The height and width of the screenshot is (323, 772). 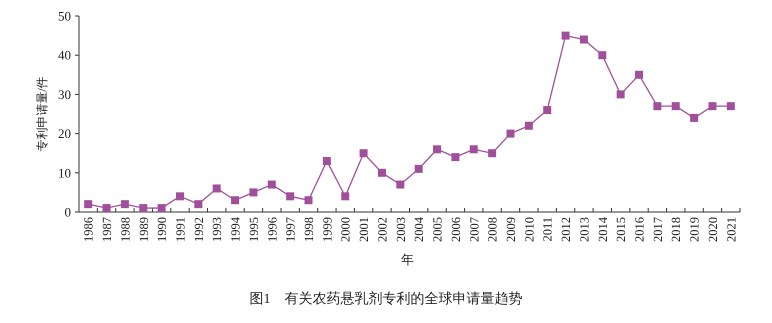 What do you see at coordinates (345, 229) in the screenshot?
I see `x-tick-label: 2000` at bounding box center [345, 229].